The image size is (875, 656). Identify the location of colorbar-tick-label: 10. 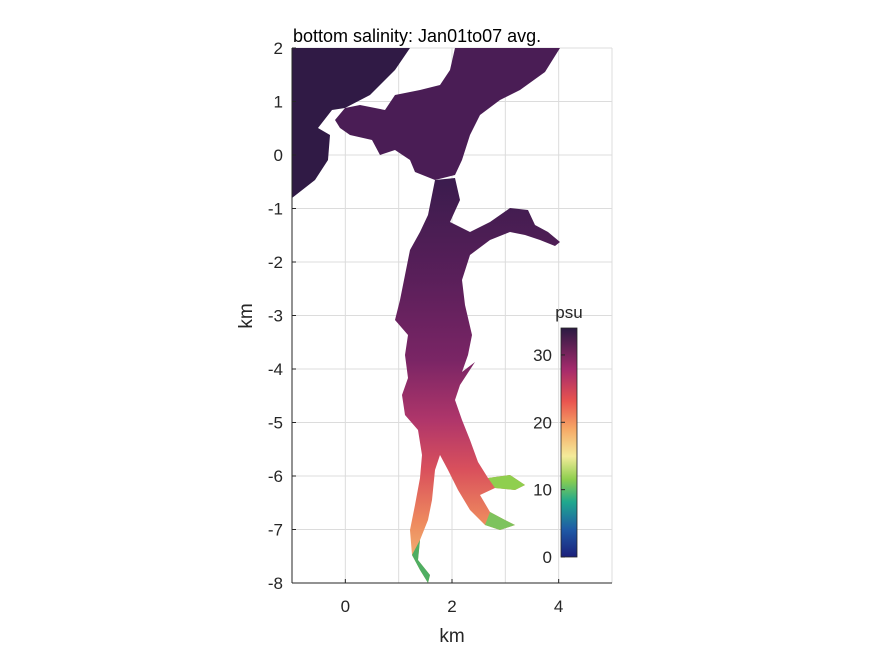
(542, 490).